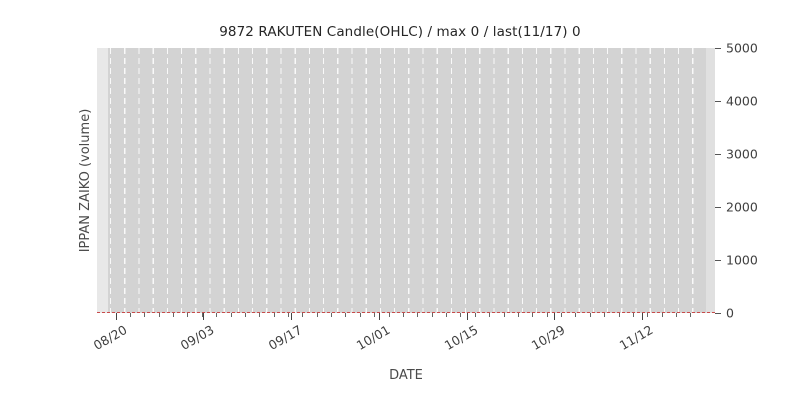 This screenshot has width=800, height=400. Describe the element at coordinates (742, 259) in the screenshot. I see `y-tick-label: 1000` at that location.